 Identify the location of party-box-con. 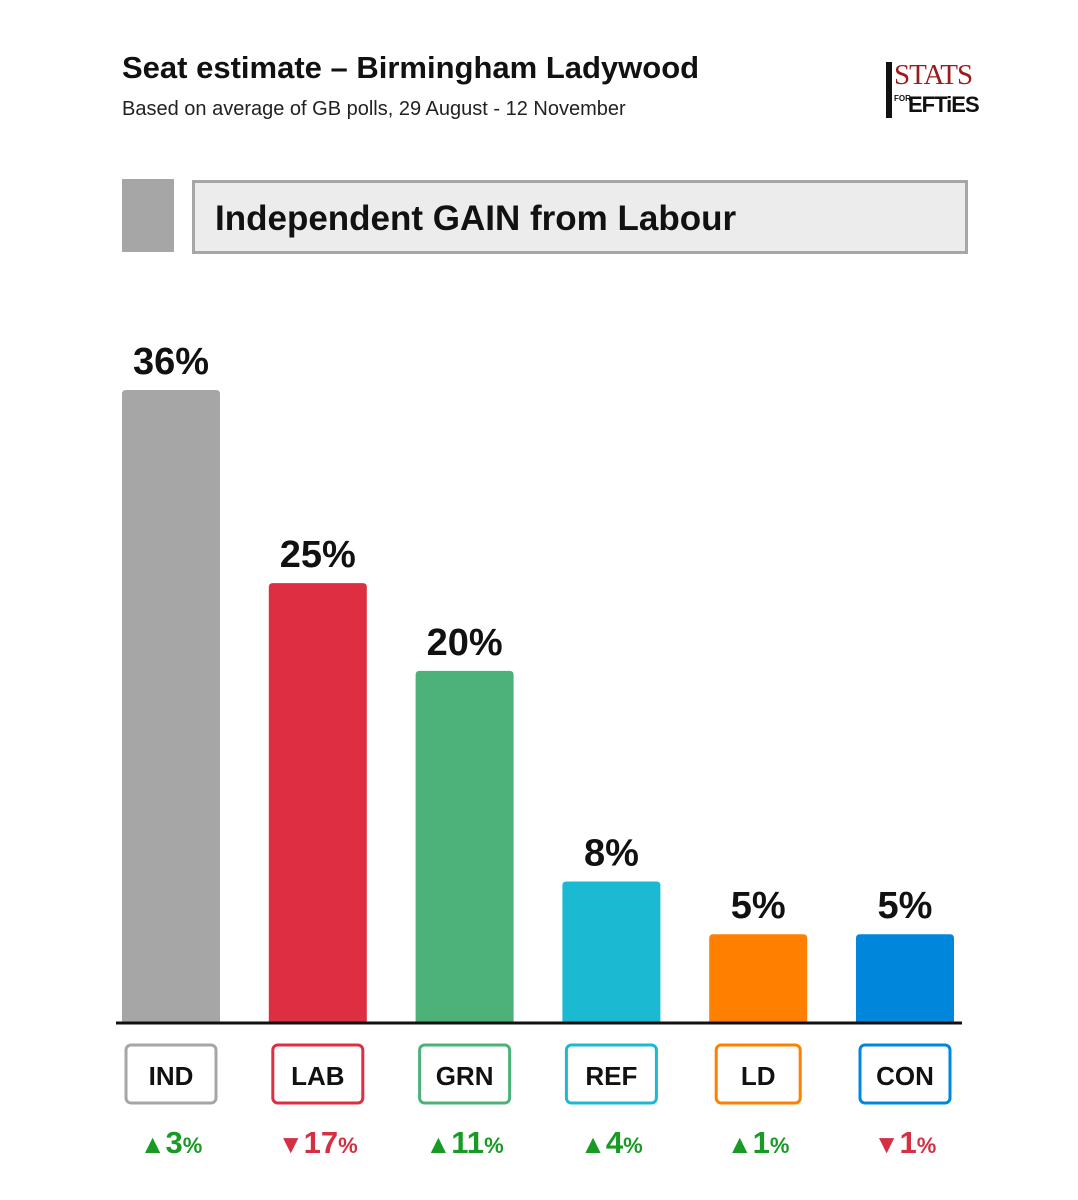
(905, 1074).